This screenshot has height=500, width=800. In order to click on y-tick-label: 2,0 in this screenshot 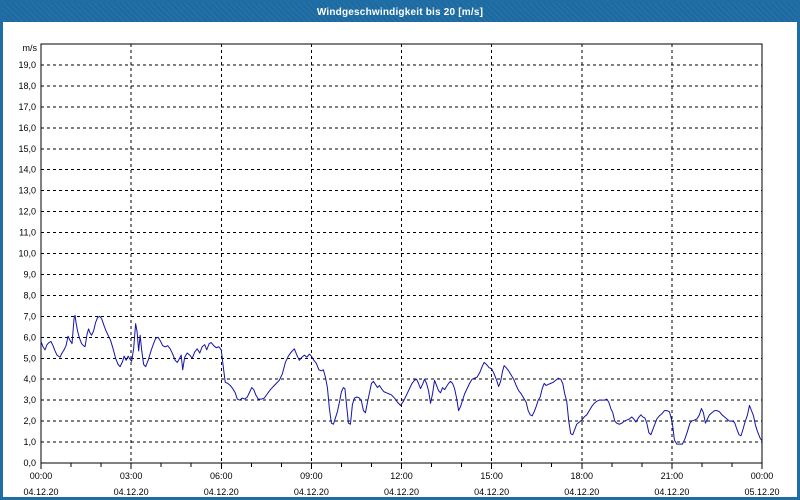, I will do `click(29, 421)`.